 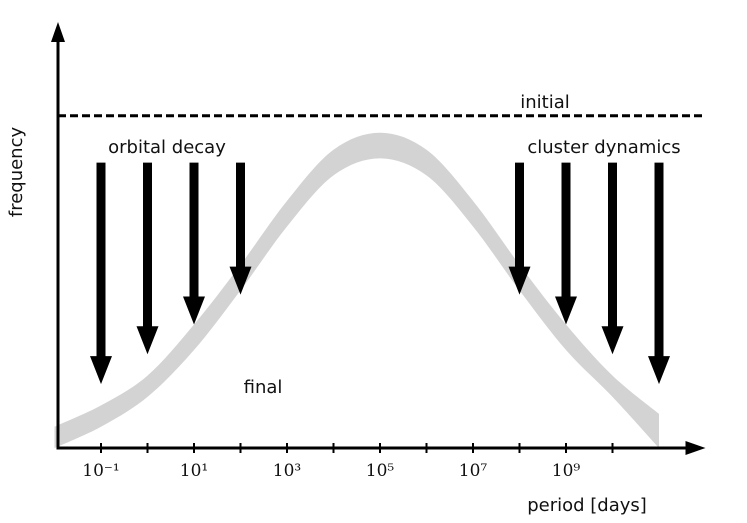 What do you see at coordinates (695, 448) in the screenshot?
I see `x-axis-arrowhead` at bounding box center [695, 448].